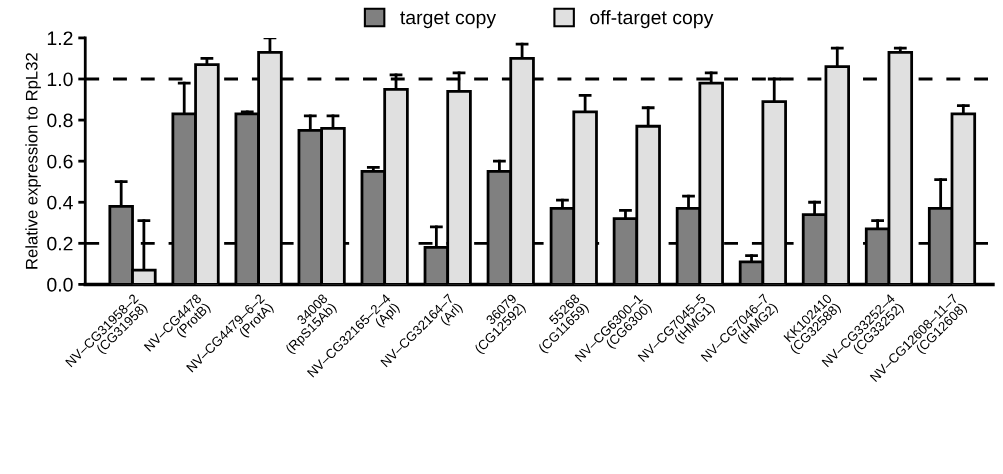 The image size is (1003, 474). Describe the element at coordinates (652, 19) in the screenshot. I see `legend-label: off-target copy` at that location.